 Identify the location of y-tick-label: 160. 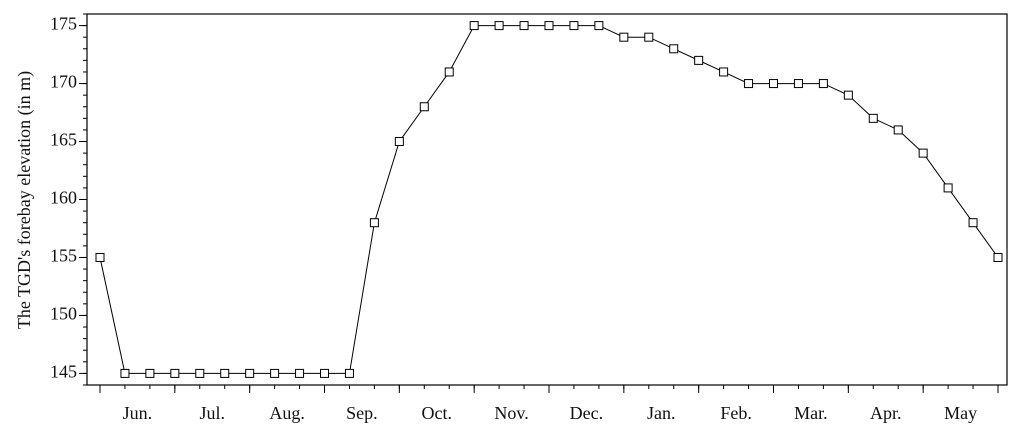
(63, 198).